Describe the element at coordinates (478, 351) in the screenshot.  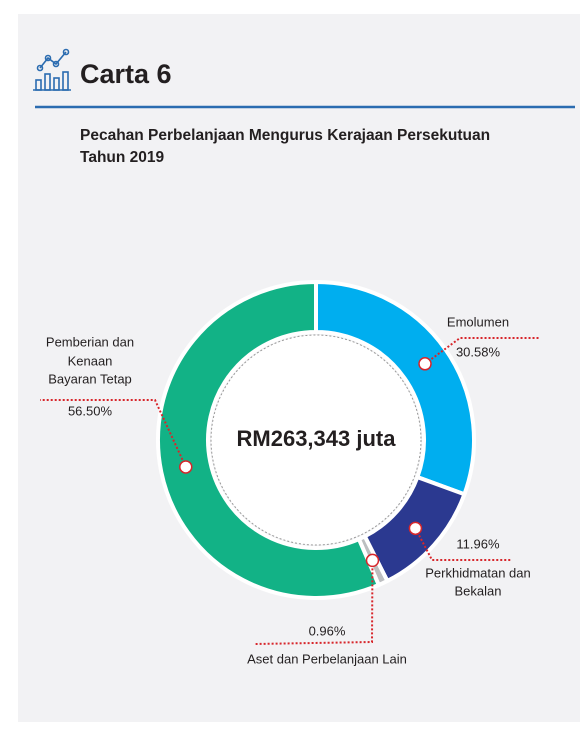
I see `value-label: 30.58%` at that location.